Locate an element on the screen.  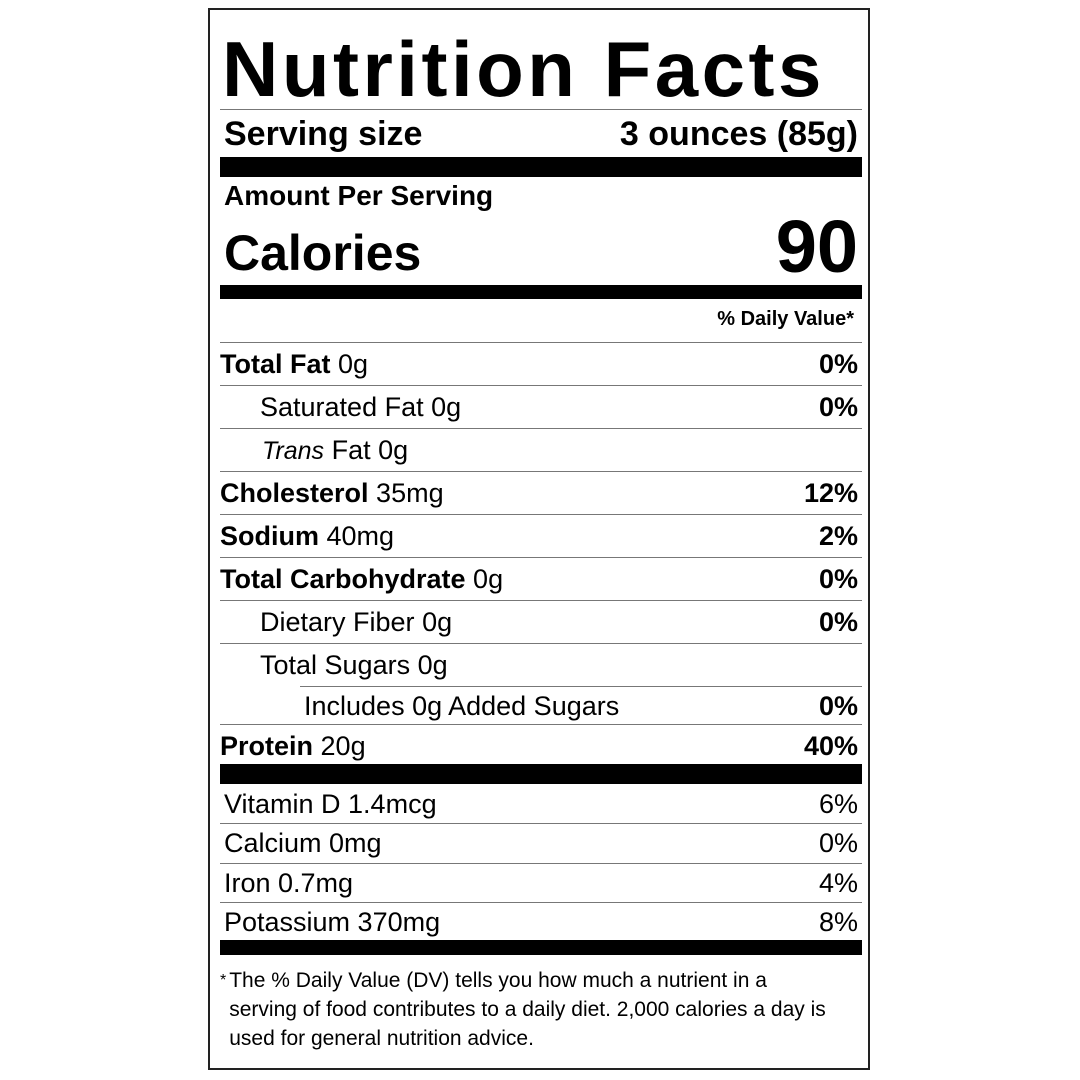
nutrient-name: Cholesterol 35mg is located at coordinates (332, 493).